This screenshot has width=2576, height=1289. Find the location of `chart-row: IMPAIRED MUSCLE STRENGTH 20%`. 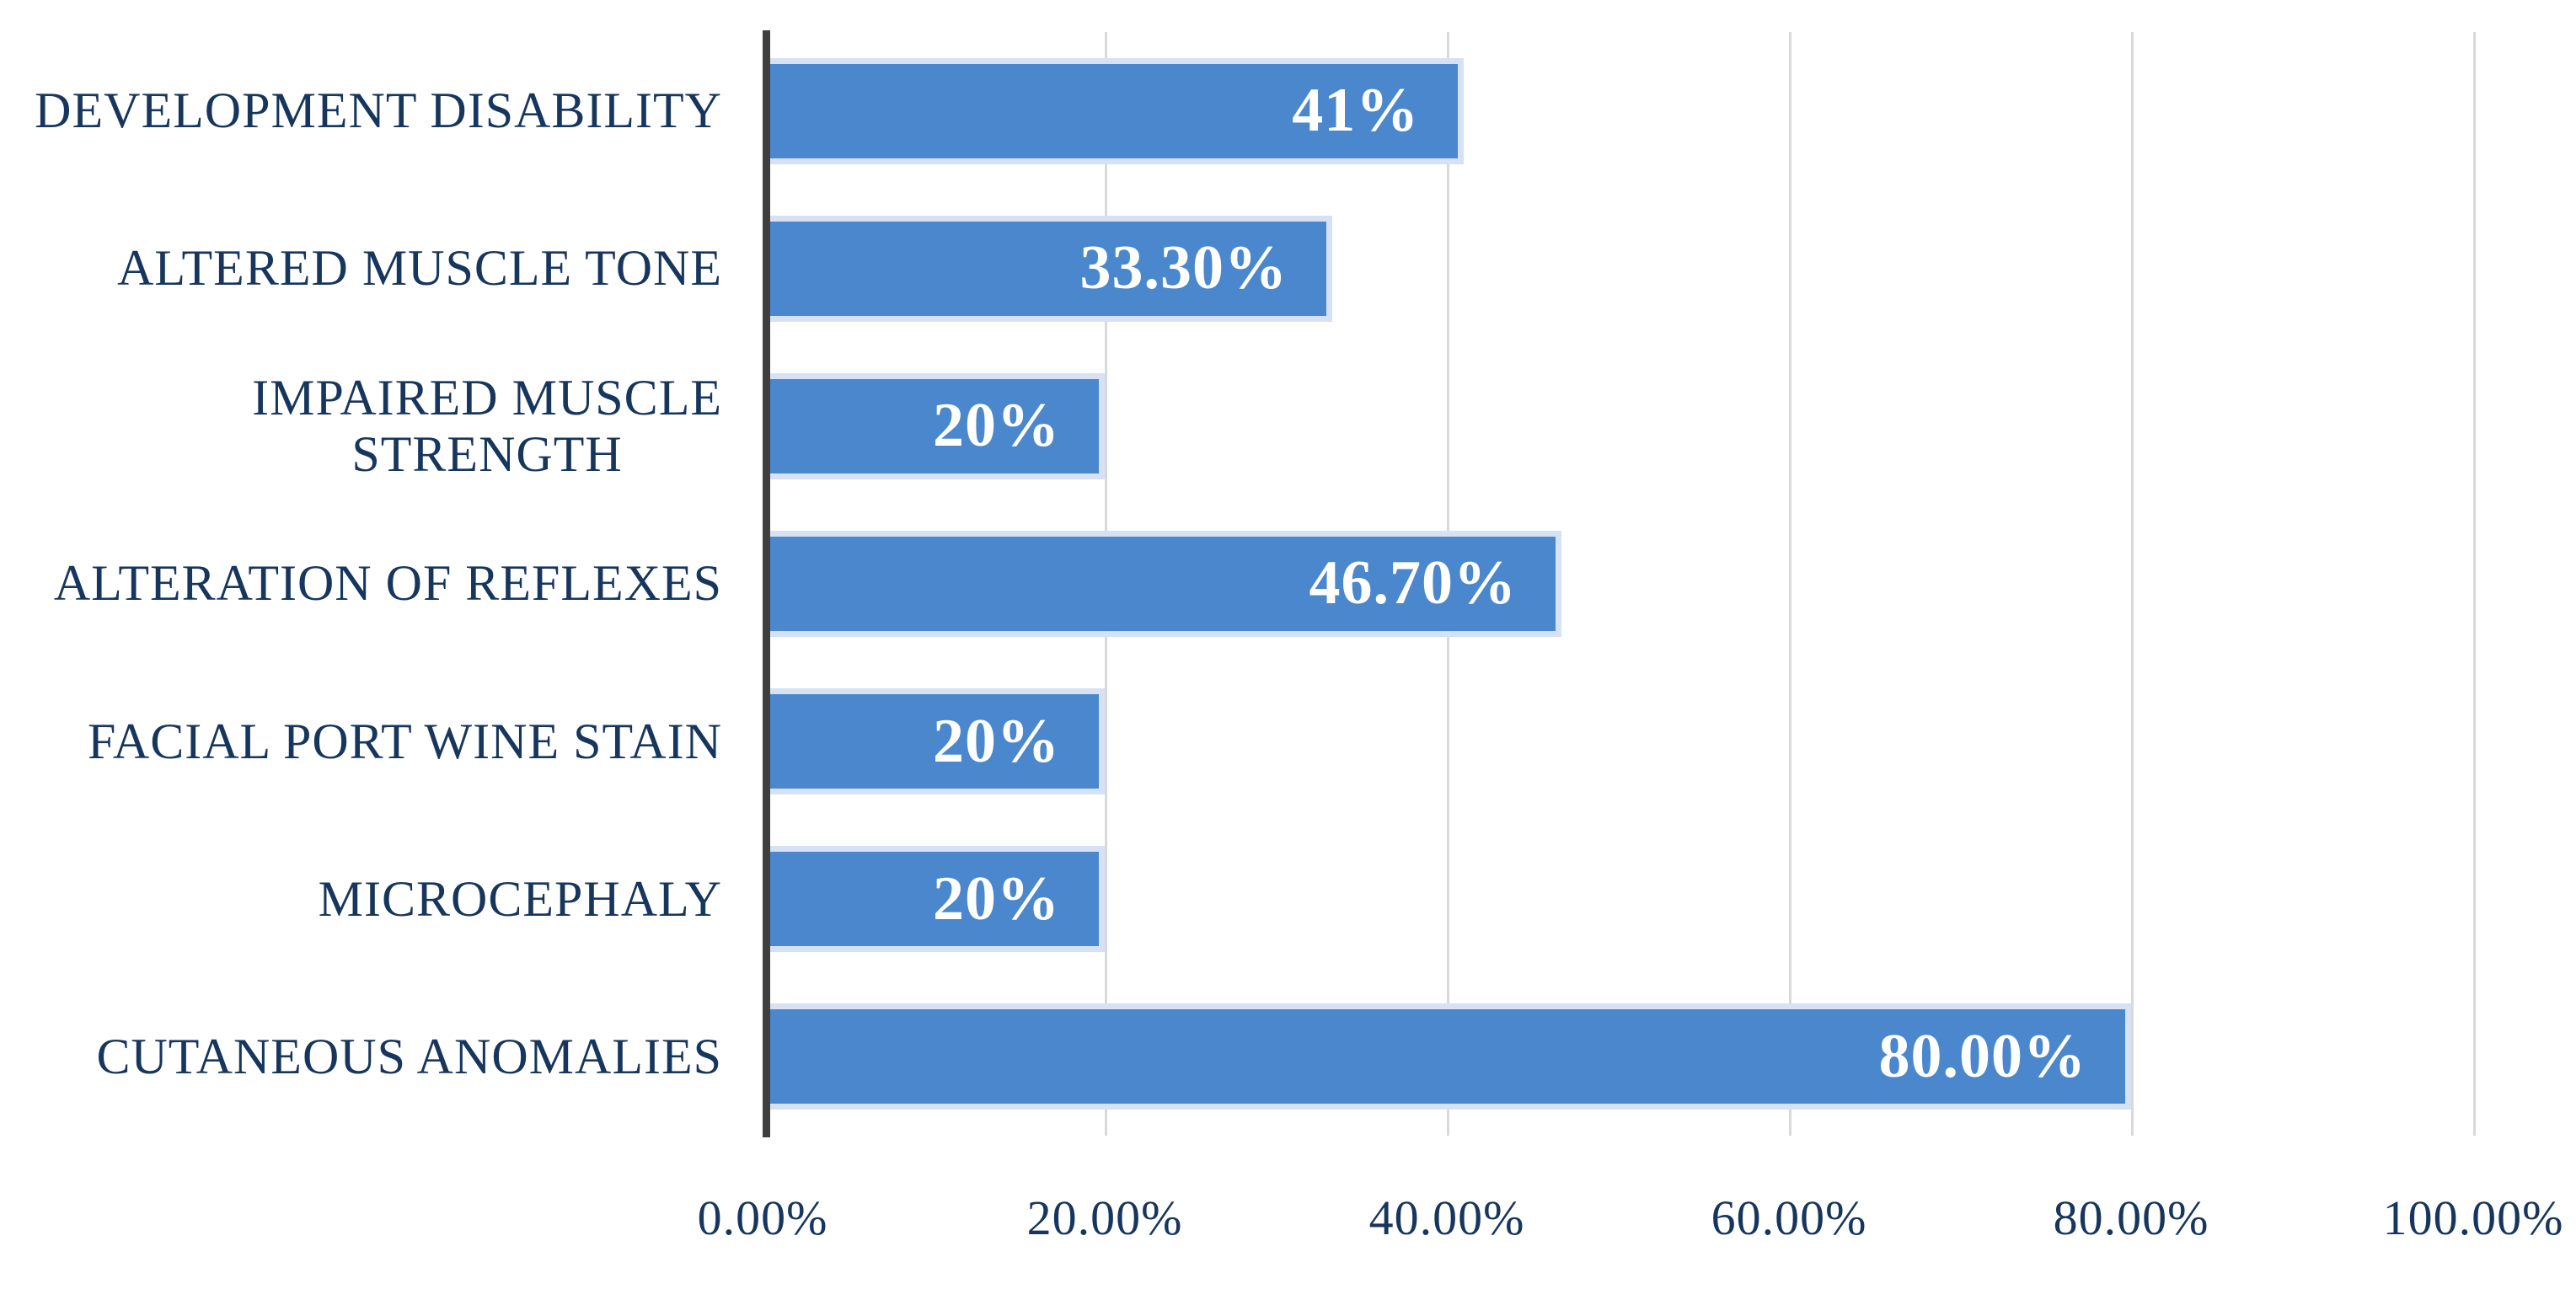

chart-row: IMPAIRED MUSCLE STRENGTH 20% is located at coordinates (1288, 426).